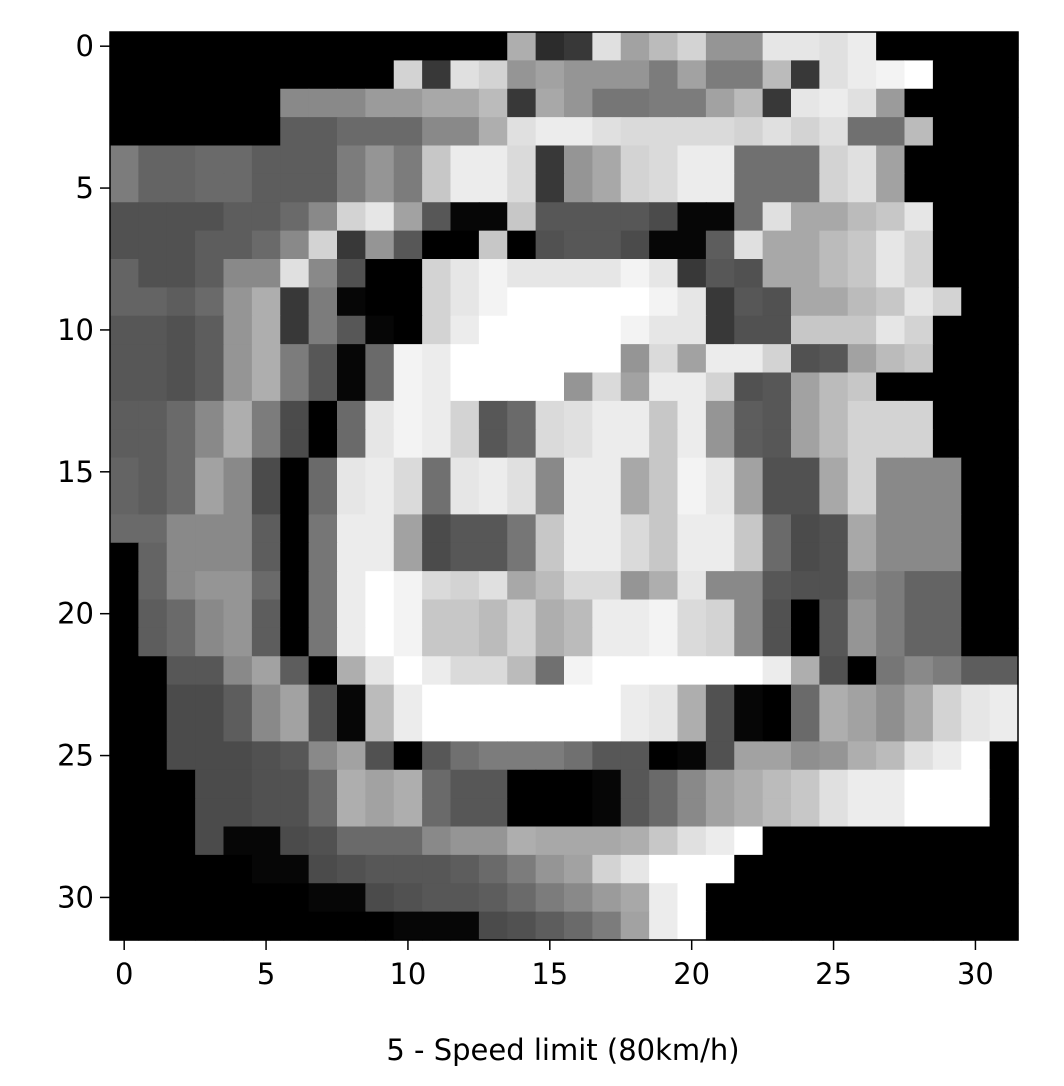  I want to click on x-axis-label: 5 - Speed limit (80km/h), so click(562, 1050).